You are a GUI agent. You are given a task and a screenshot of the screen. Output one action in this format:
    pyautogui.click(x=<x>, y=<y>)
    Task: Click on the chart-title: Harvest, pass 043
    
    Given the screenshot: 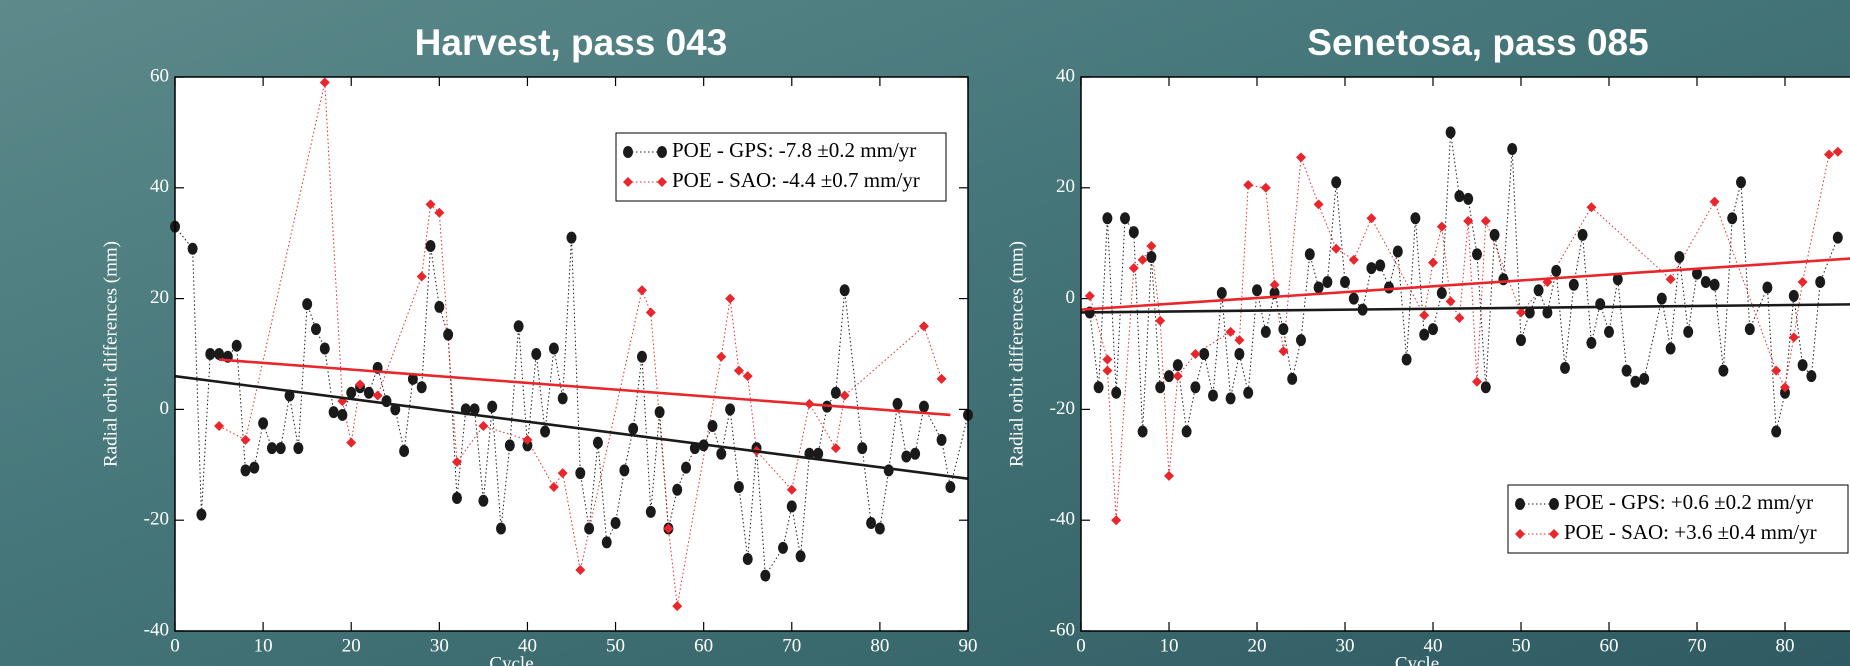 What is the action you would take?
    pyautogui.click(x=571, y=42)
    